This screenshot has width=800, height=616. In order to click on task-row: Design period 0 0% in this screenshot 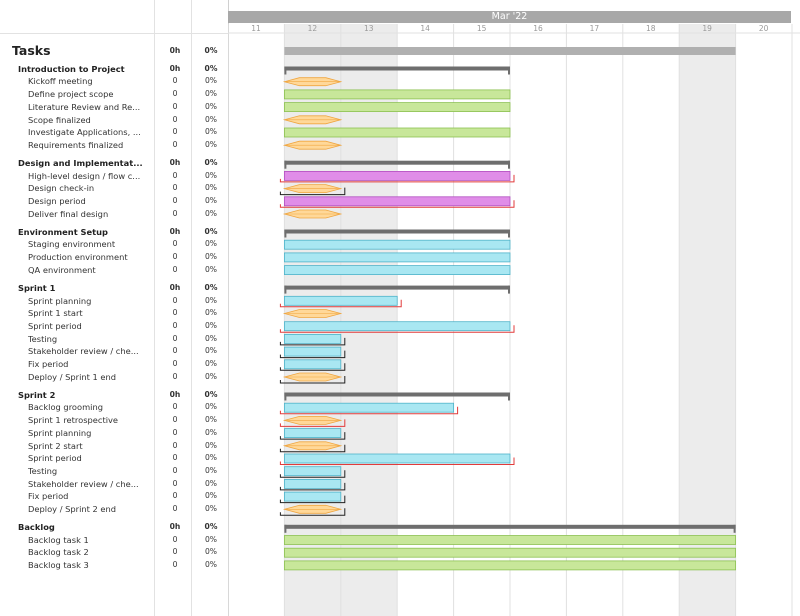, I will do `click(114, 201)`.